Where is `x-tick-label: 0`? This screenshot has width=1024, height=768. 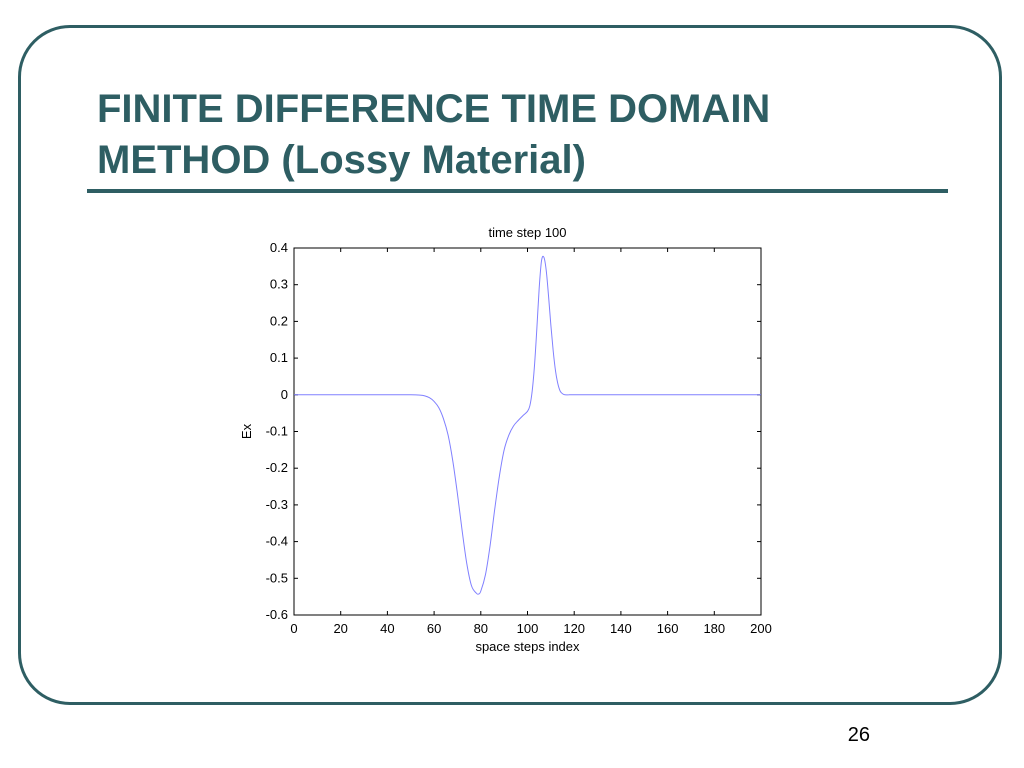 x-tick-label: 0 is located at coordinates (293, 628).